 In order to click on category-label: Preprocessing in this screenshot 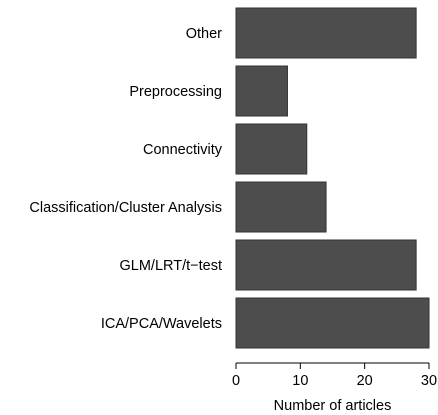, I will do `click(175, 92)`.